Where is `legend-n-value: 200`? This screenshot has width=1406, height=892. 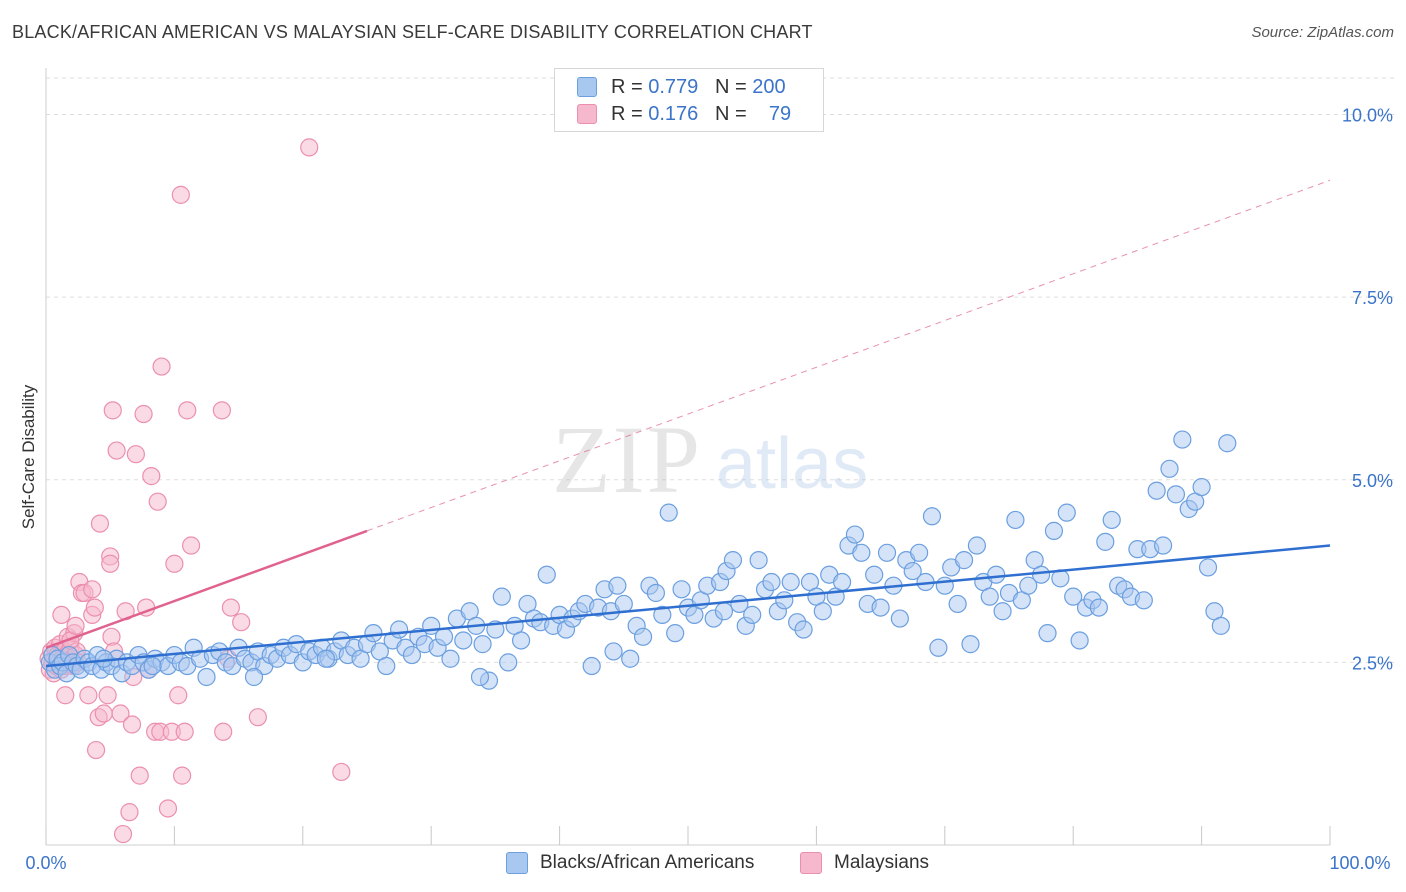 legend-n-value: 200 is located at coordinates (769, 86).